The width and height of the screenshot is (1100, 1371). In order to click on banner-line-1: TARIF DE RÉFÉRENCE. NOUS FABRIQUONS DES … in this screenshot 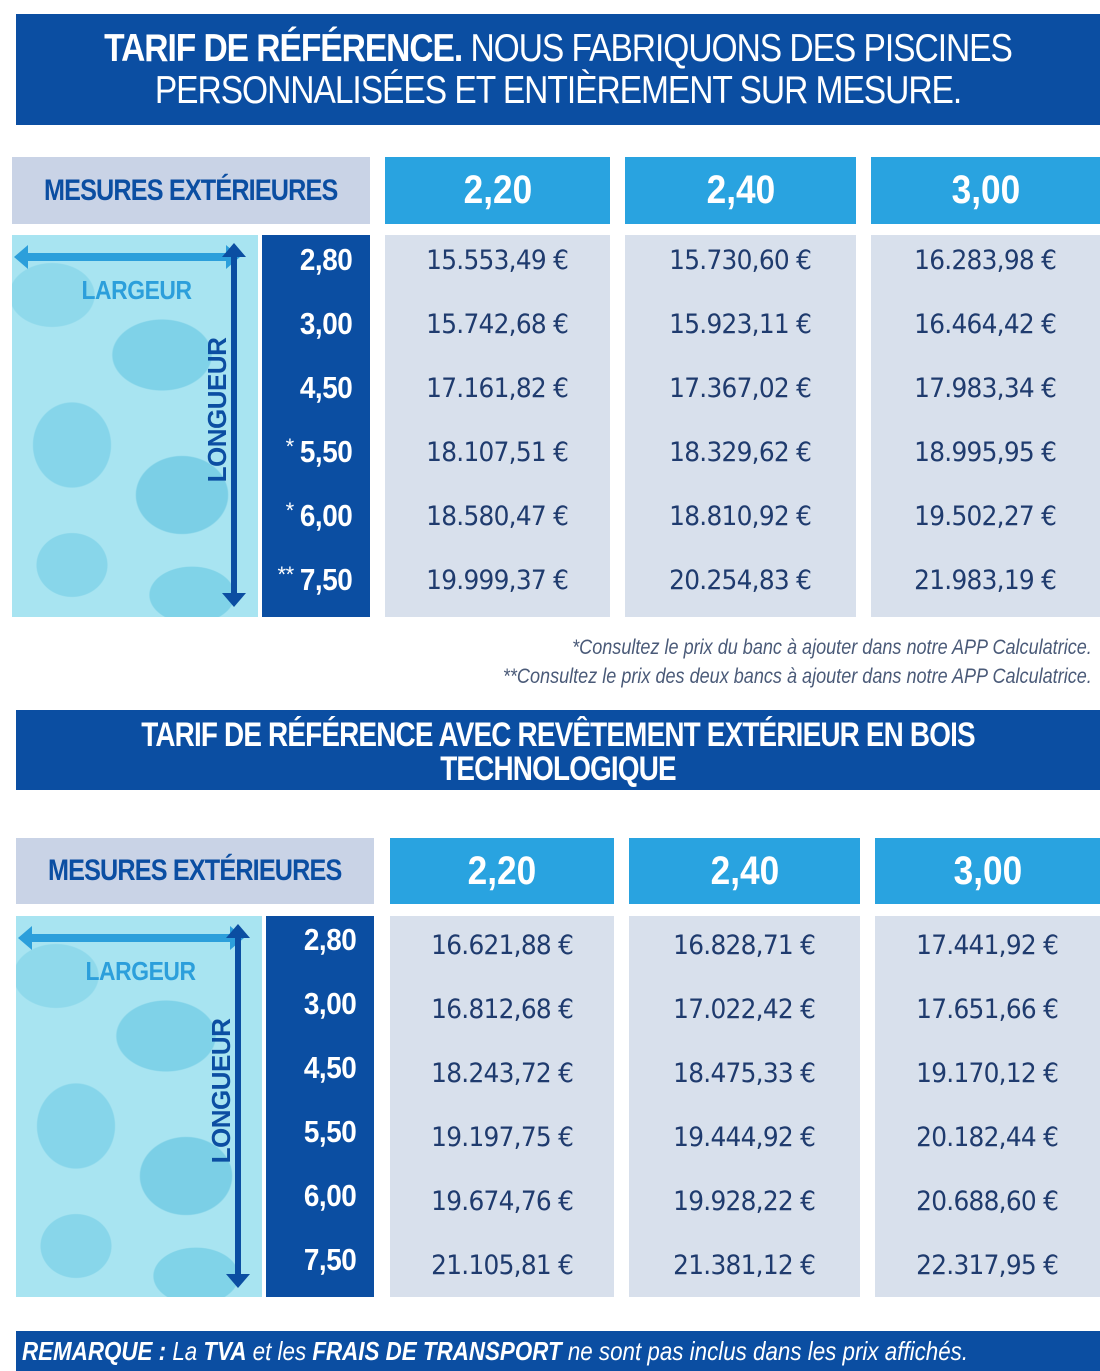, I will do `click(558, 48)`.